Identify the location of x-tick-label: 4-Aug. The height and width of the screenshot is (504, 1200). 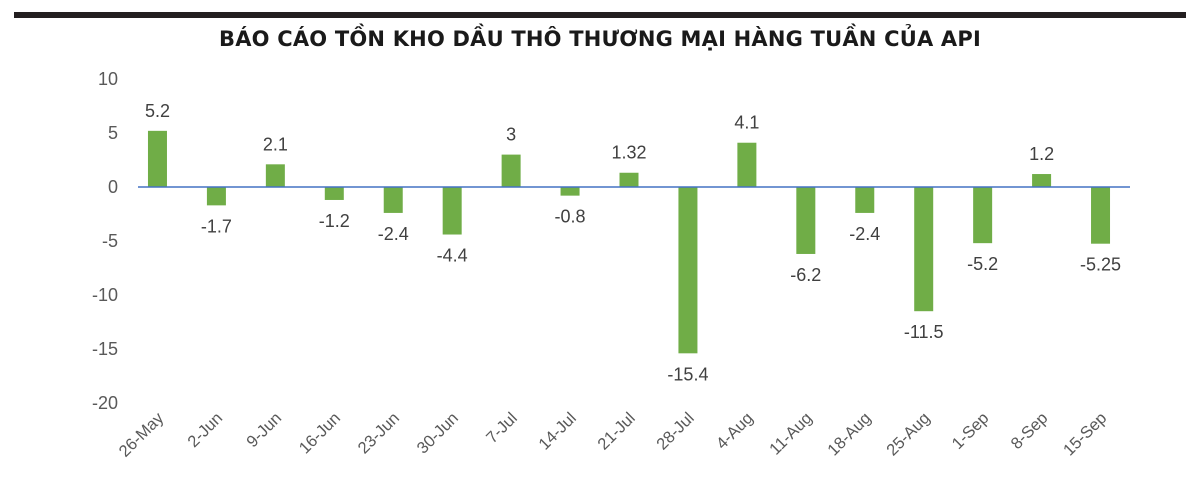
(735, 431).